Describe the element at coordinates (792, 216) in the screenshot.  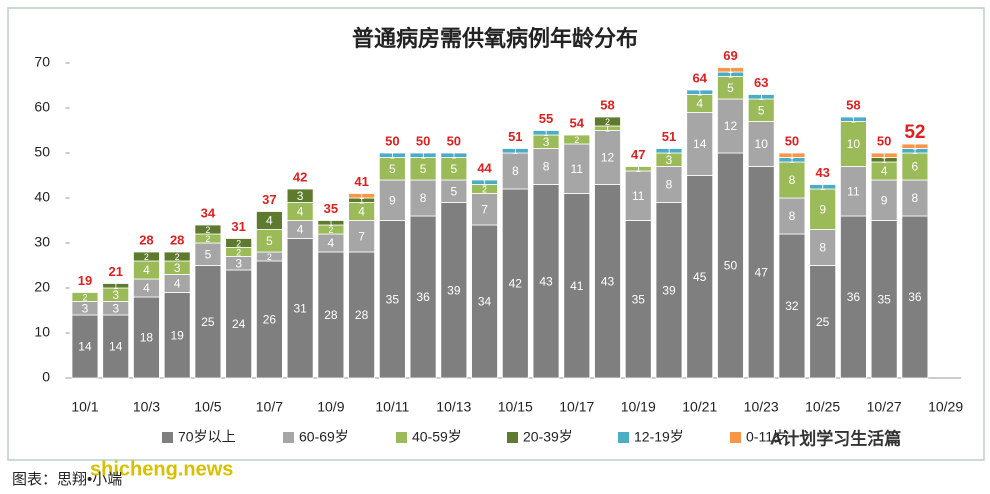
I see `segment-label: 8` at that location.